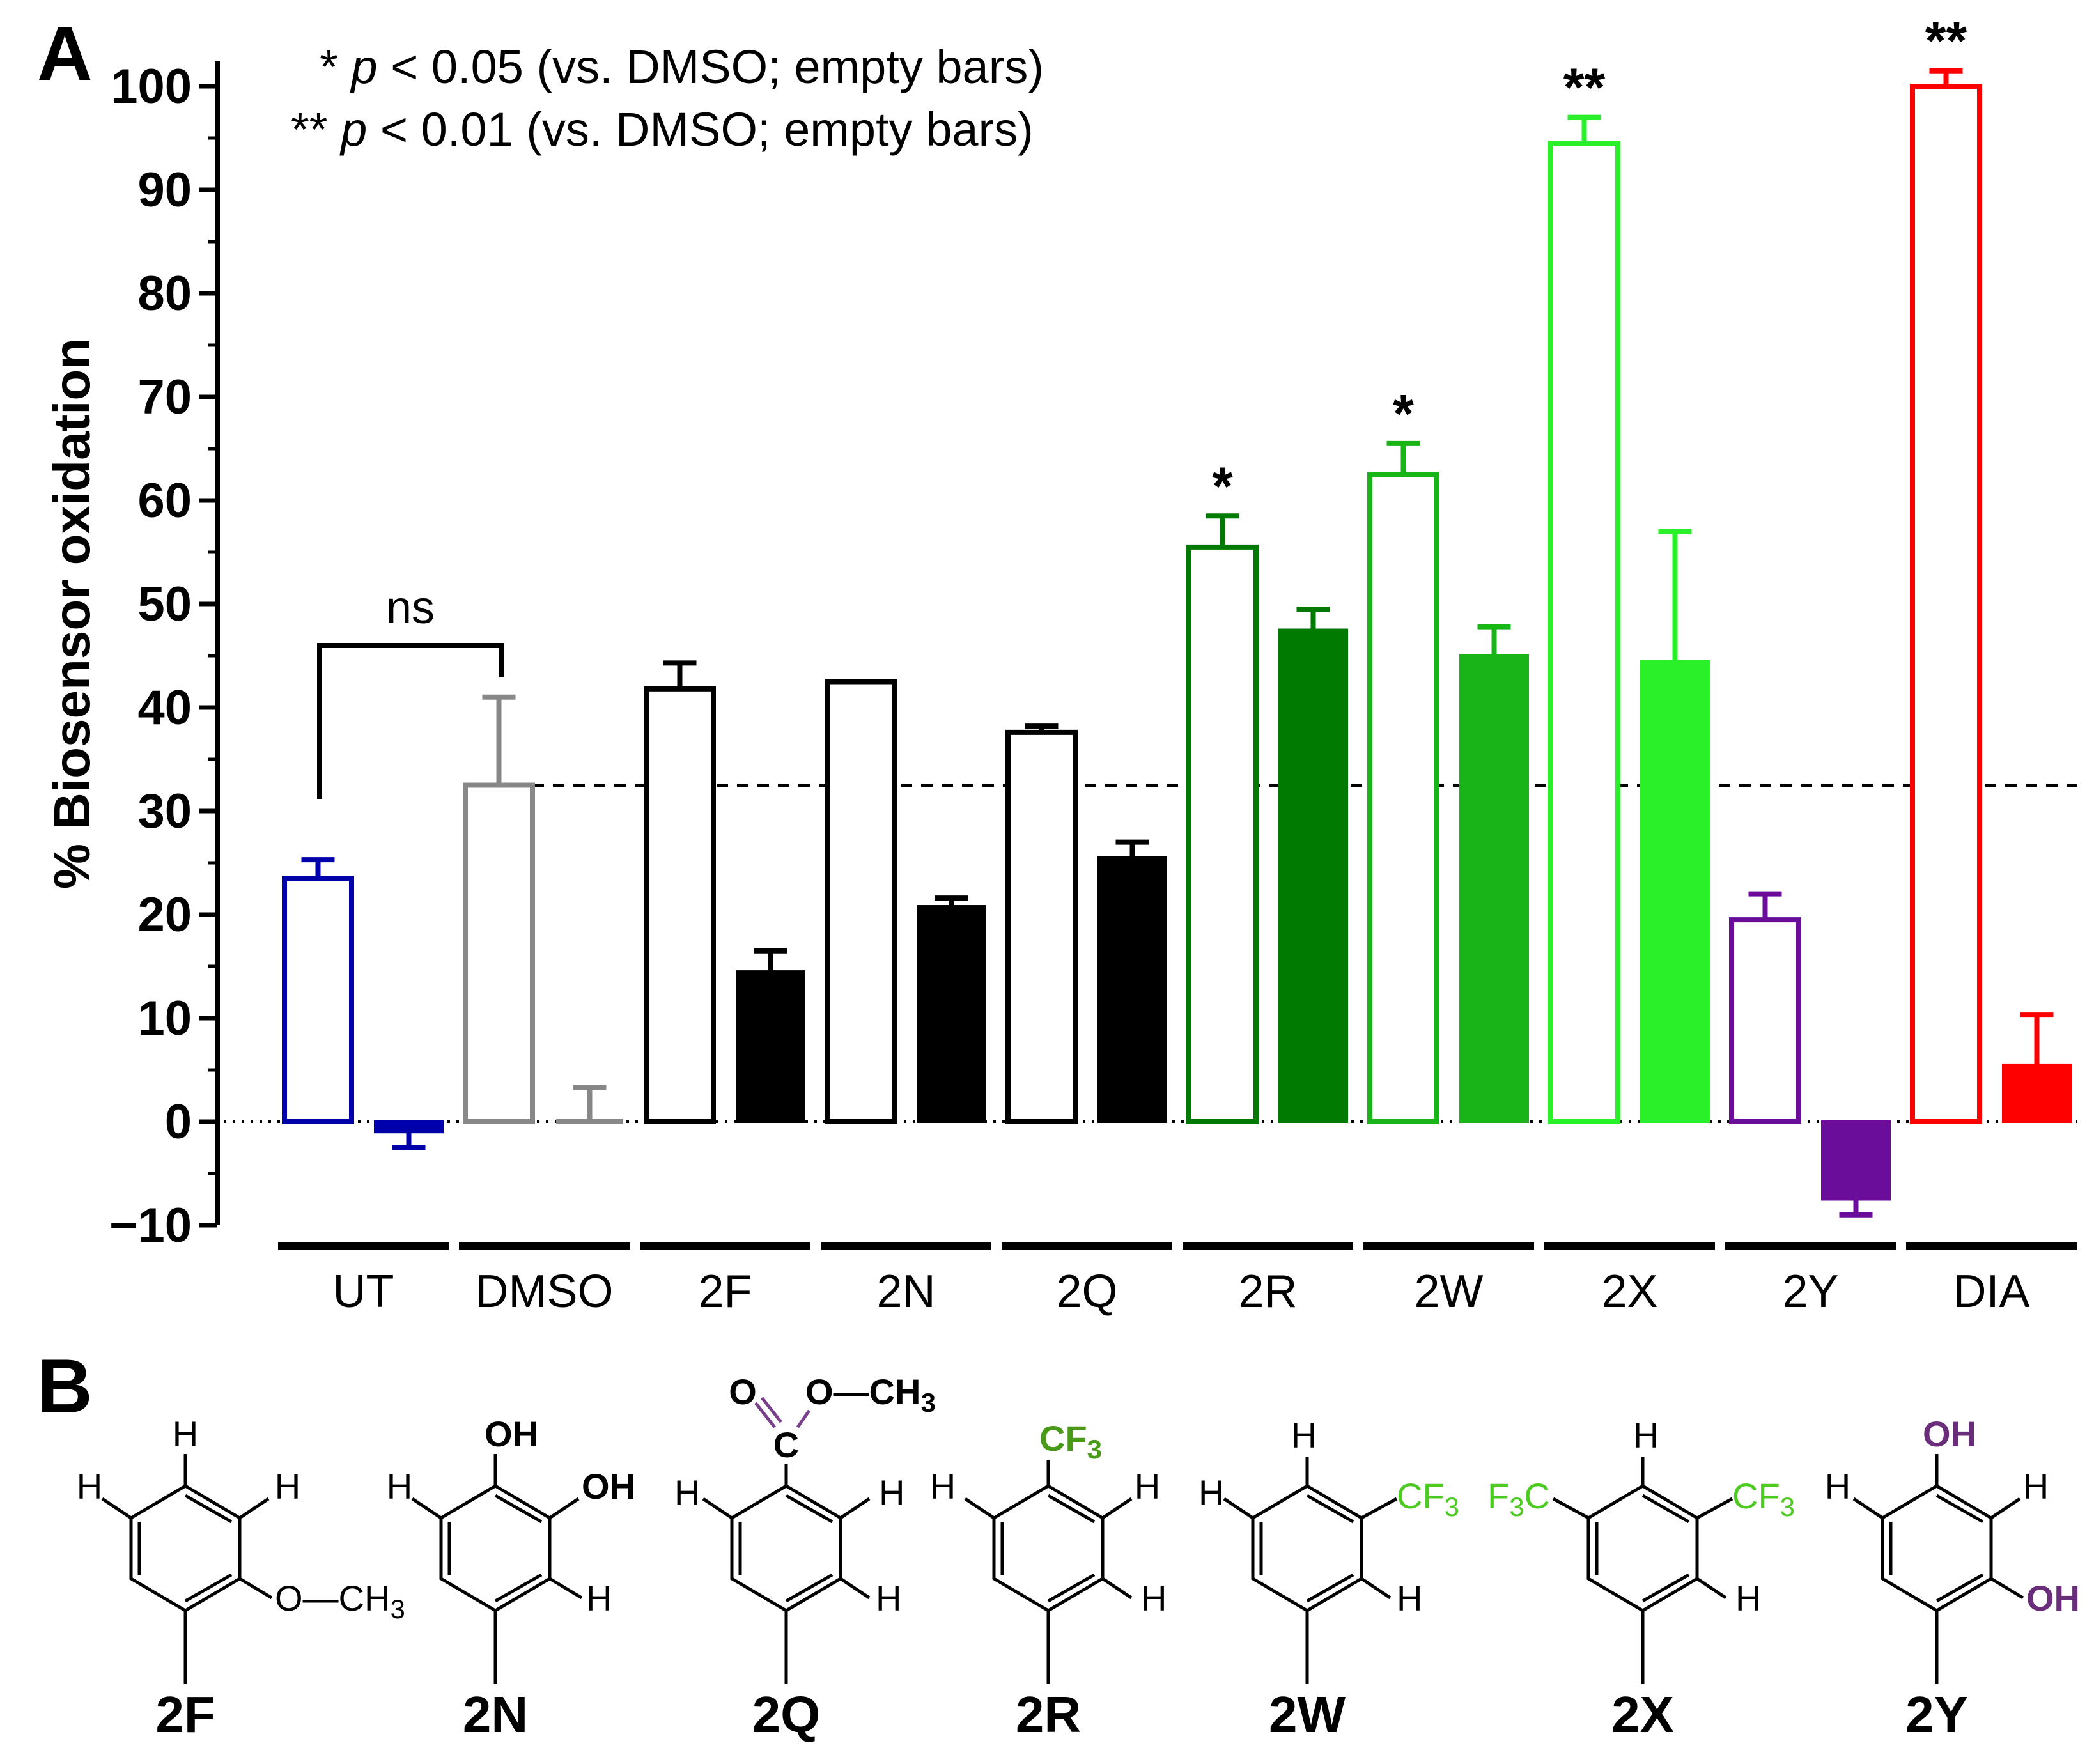 The height and width of the screenshot is (1764, 2094). What do you see at coordinates (1449, 1291) in the screenshot?
I see `x-tick-label-2W: 2W` at bounding box center [1449, 1291].